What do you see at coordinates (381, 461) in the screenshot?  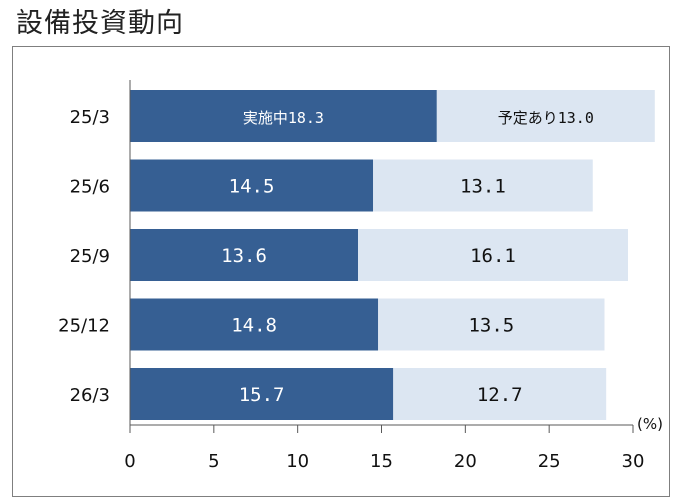 I see `x-tick-label: 15` at bounding box center [381, 461].